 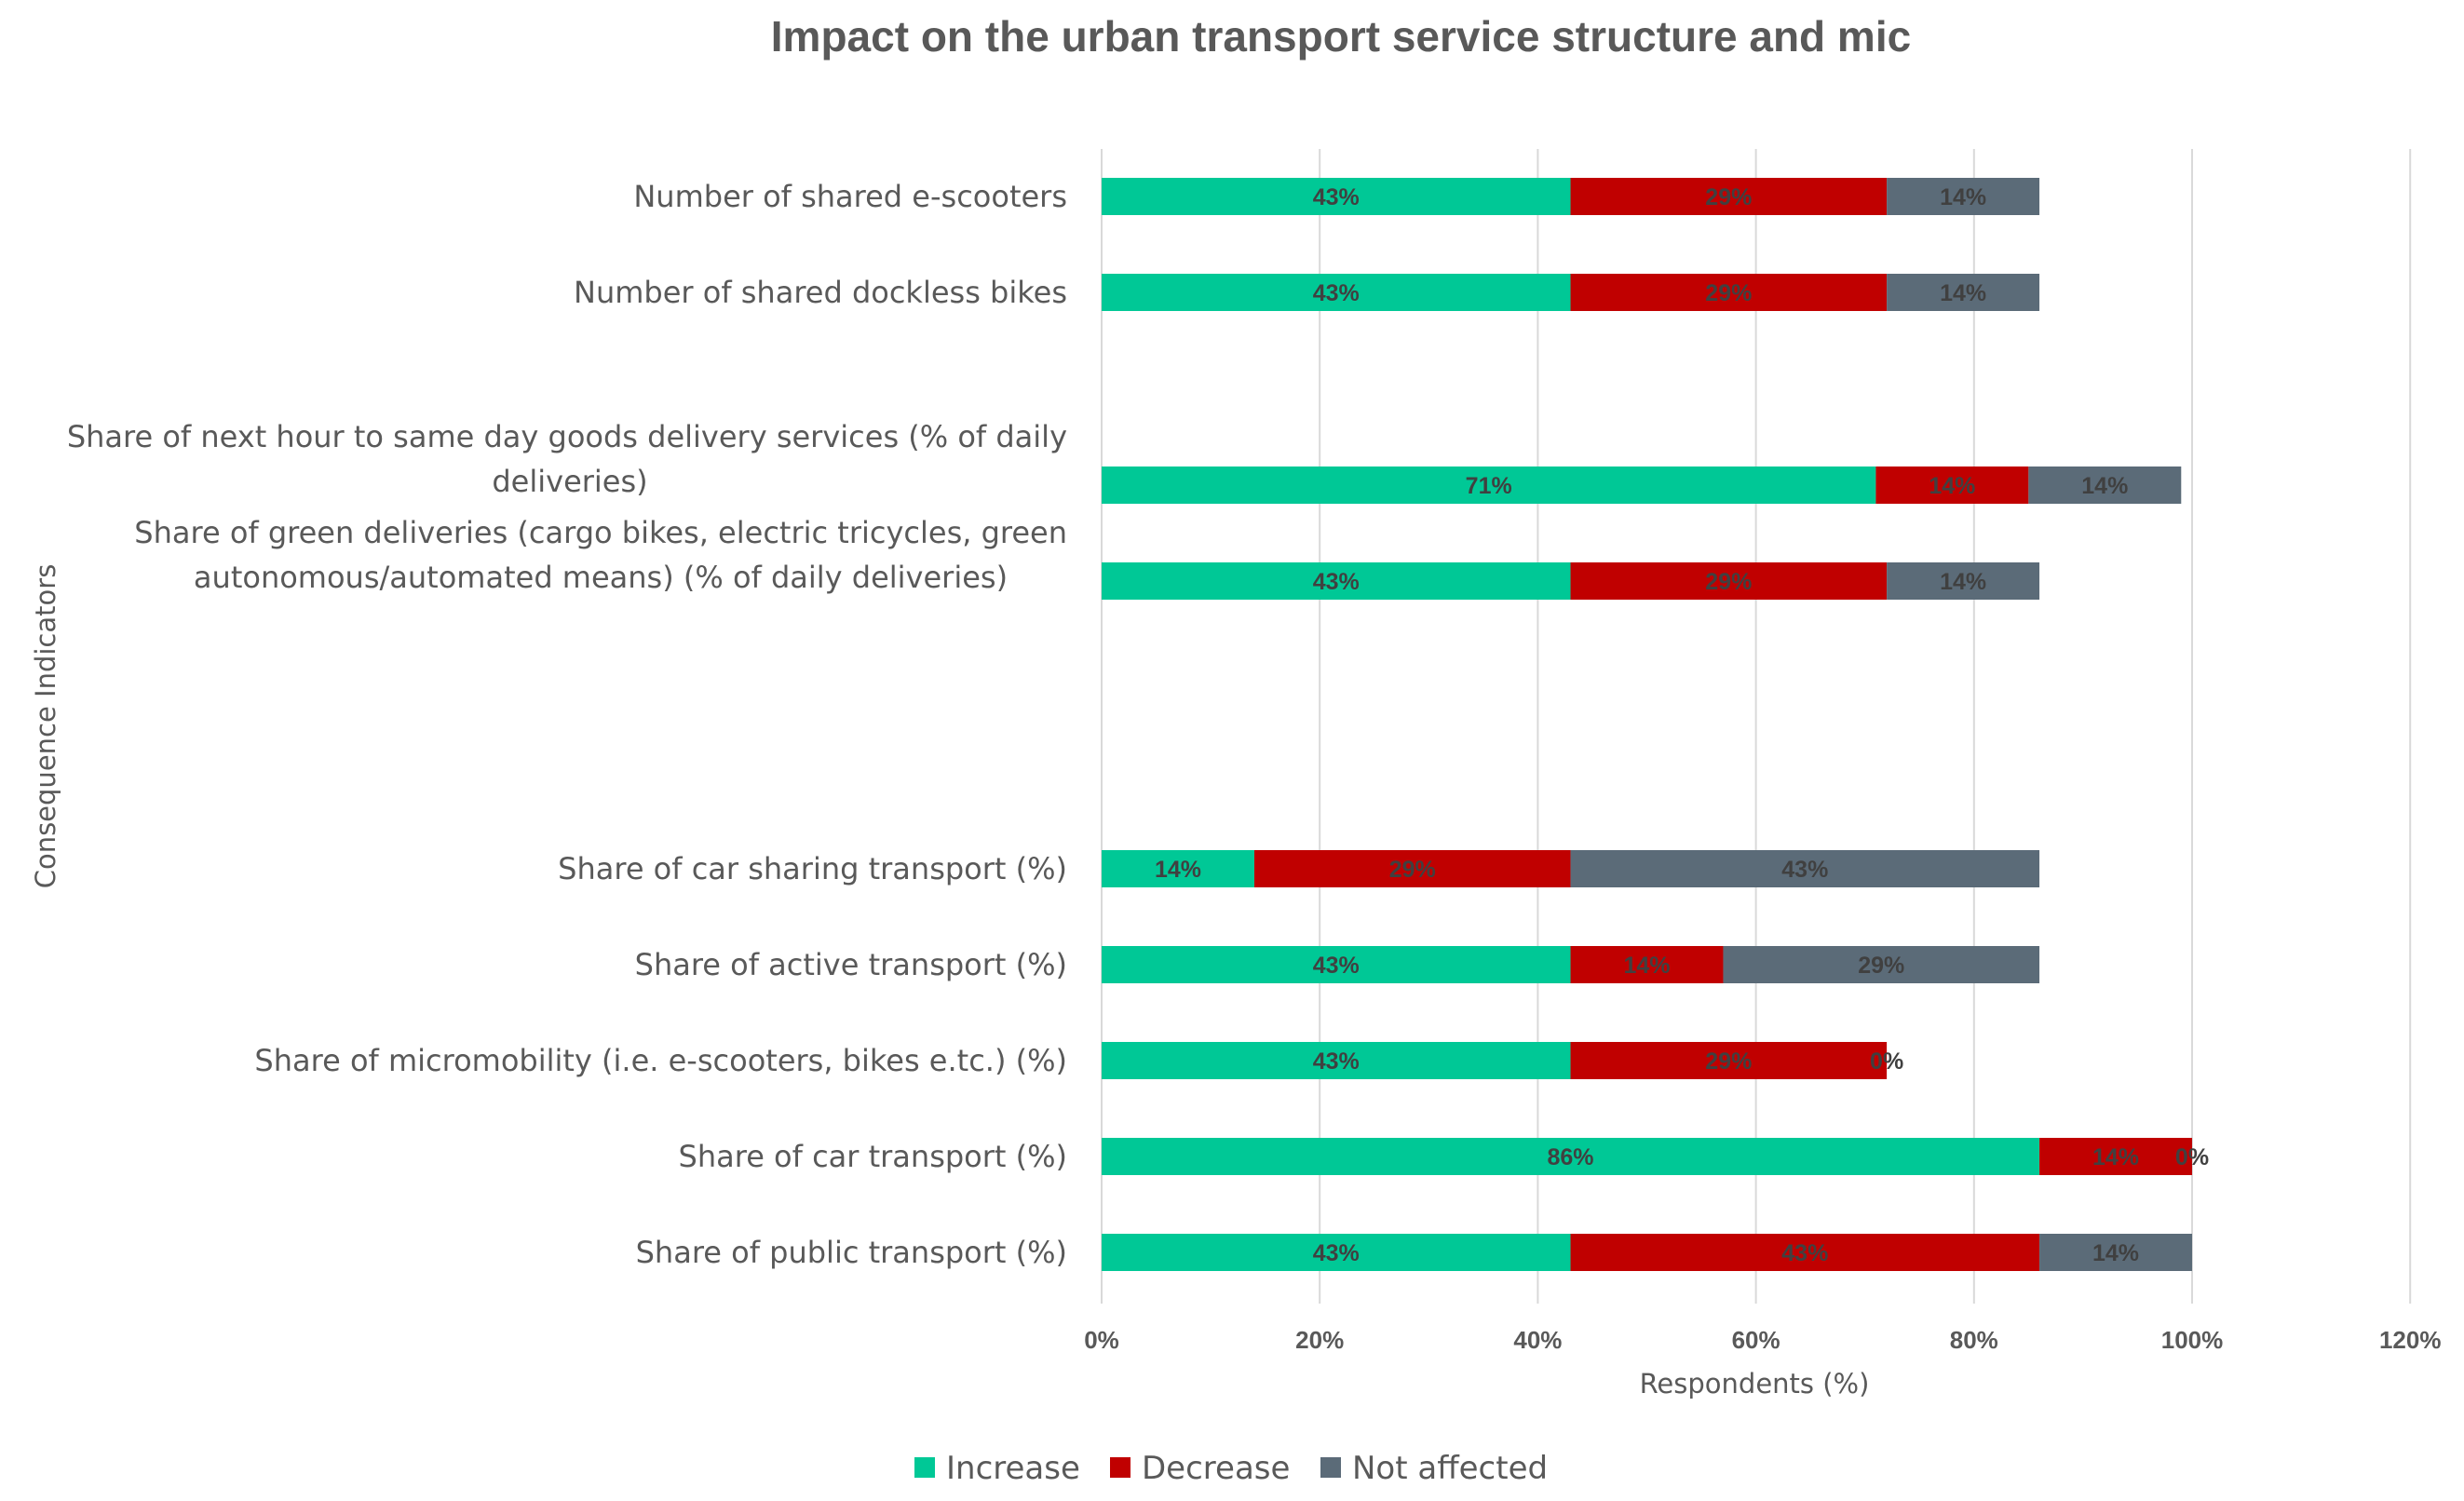 I want to click on data-label-increase: 71%, so click(x=1489, y=486).